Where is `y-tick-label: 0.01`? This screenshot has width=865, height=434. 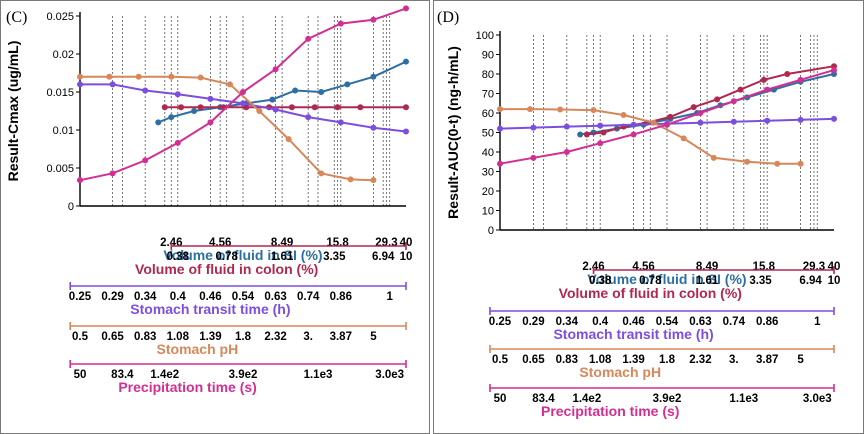 y-tick-label: 0.01 is located at coordinates (63, 131).